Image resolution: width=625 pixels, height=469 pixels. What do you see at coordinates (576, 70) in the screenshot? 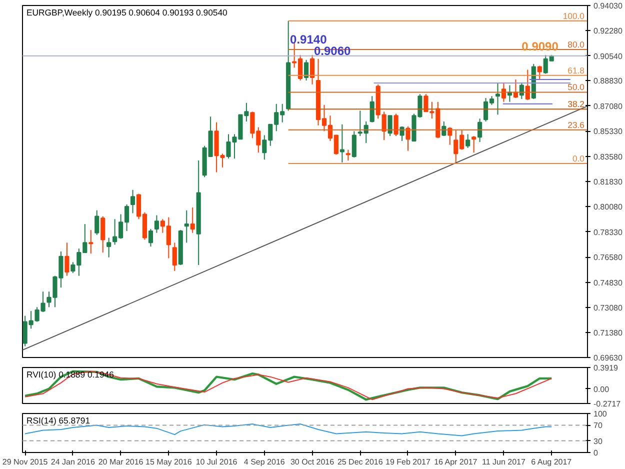
I see `series-label: 61.8` at bounding box center [576, 70].